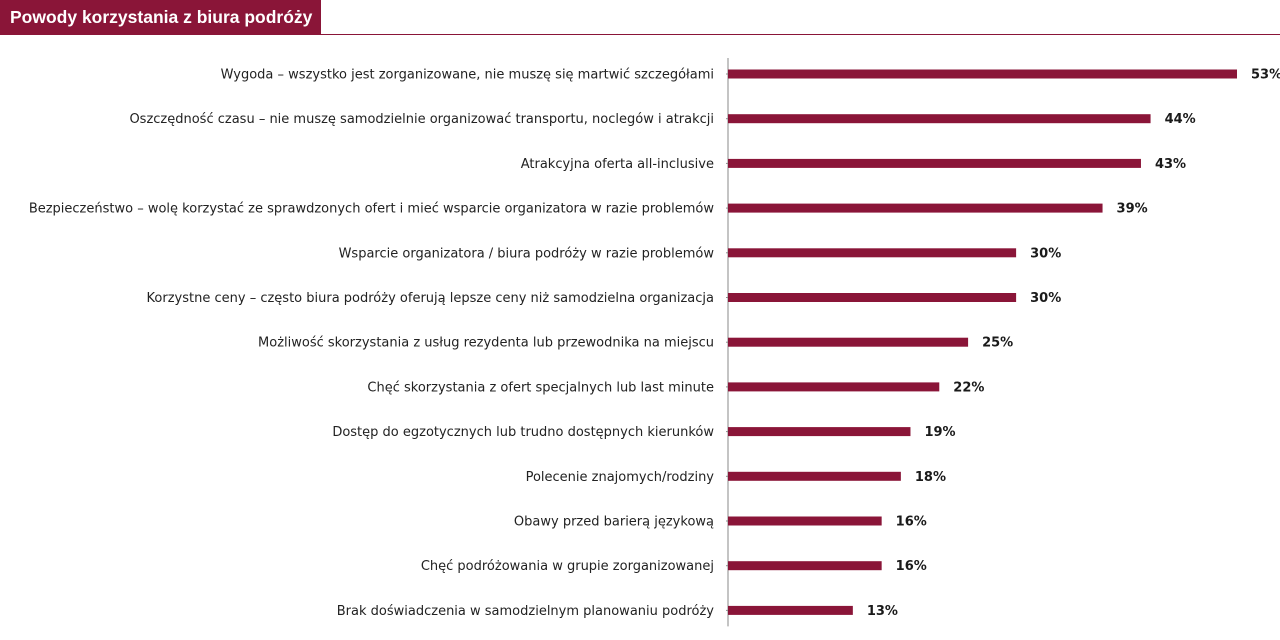 This screenshot has width=1280, height=640. What do you see at coordinates (939, 432) in the screenshot?
I see `value-label: 19%` at bounding box center [939, 432].